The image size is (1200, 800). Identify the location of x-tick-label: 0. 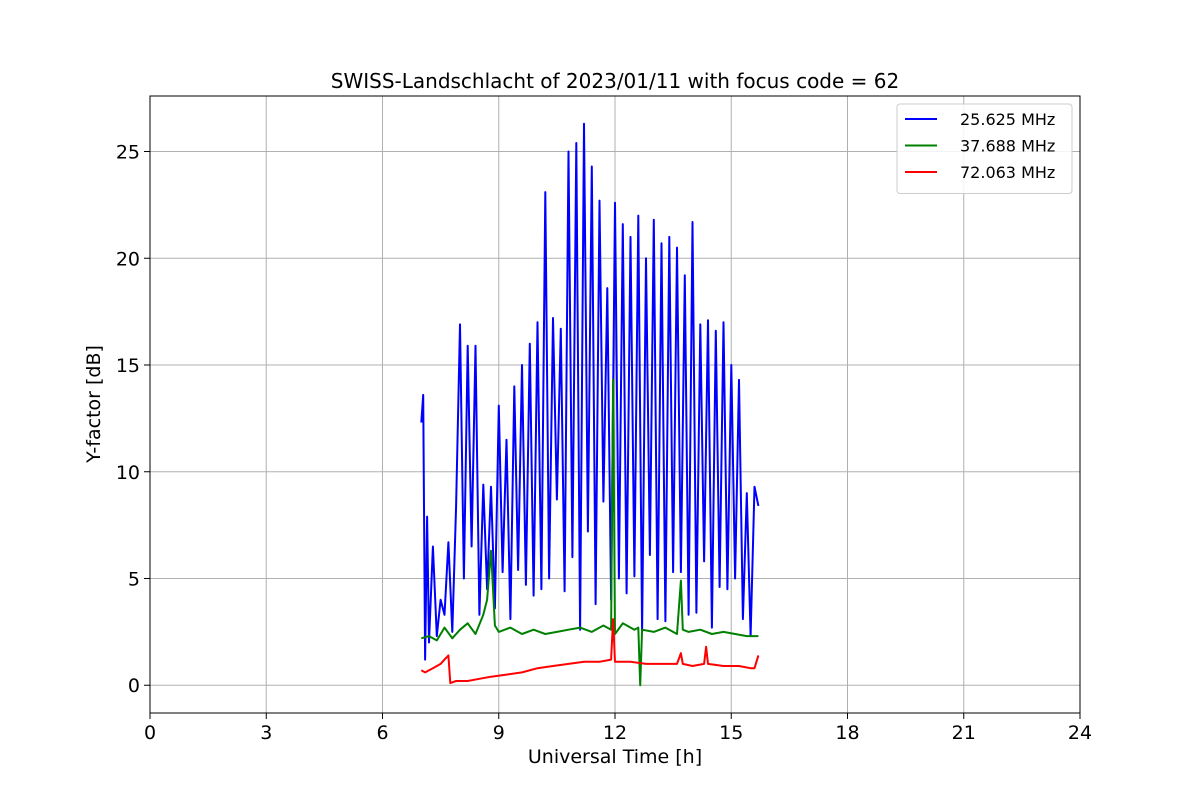
(150, 733).